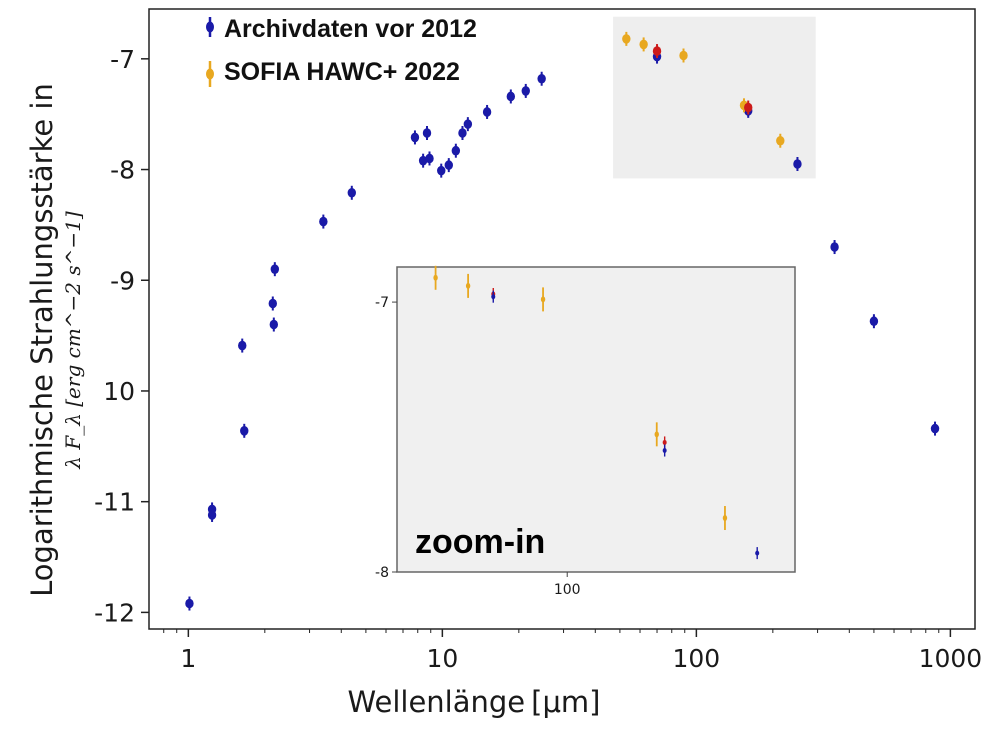 The width and height of the screenshot is (1000, 733). Describe the element at coordinates (122, 59) in the screenshot. I see `y-tick-label: -7` at that location.